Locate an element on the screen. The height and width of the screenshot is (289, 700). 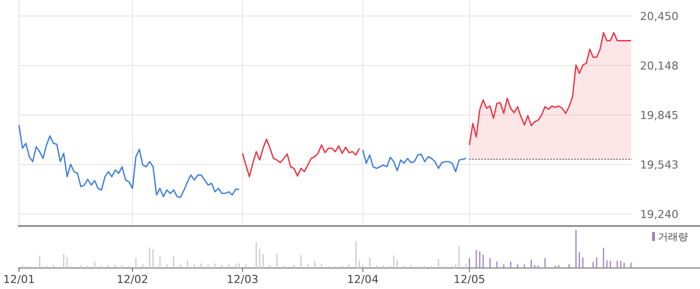
x-tick-label: 12/03 is located at coordinates (242, 279).